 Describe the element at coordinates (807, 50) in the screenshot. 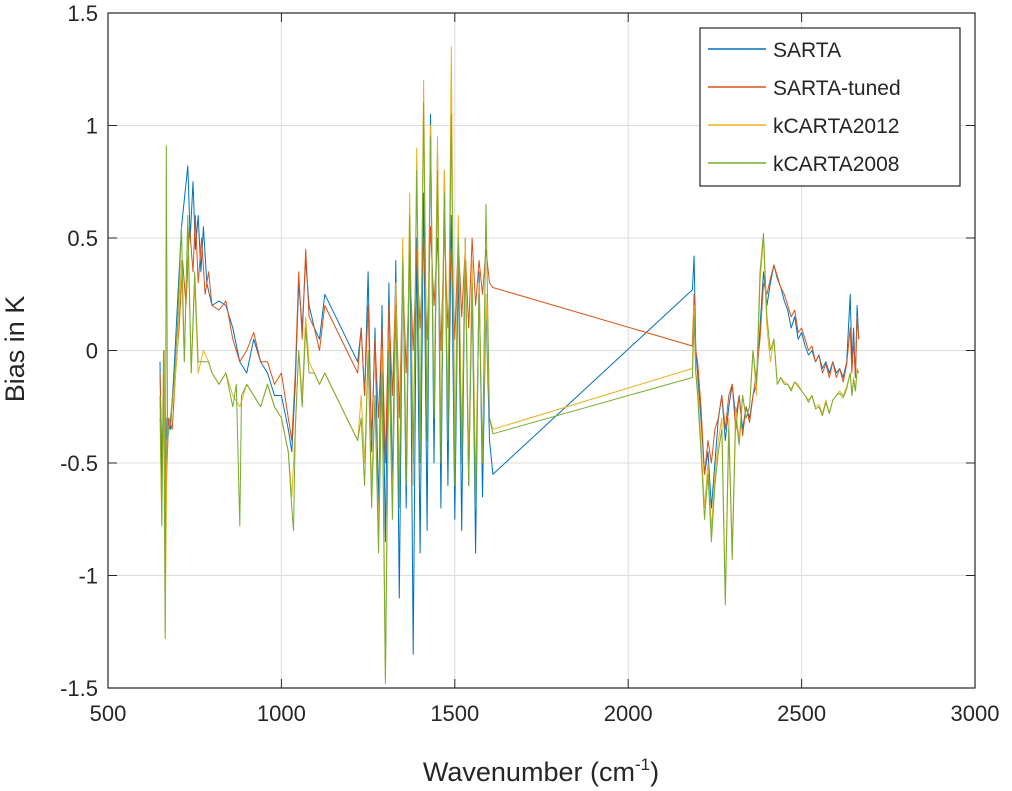

I see `legend-label: SARTA` at that location.